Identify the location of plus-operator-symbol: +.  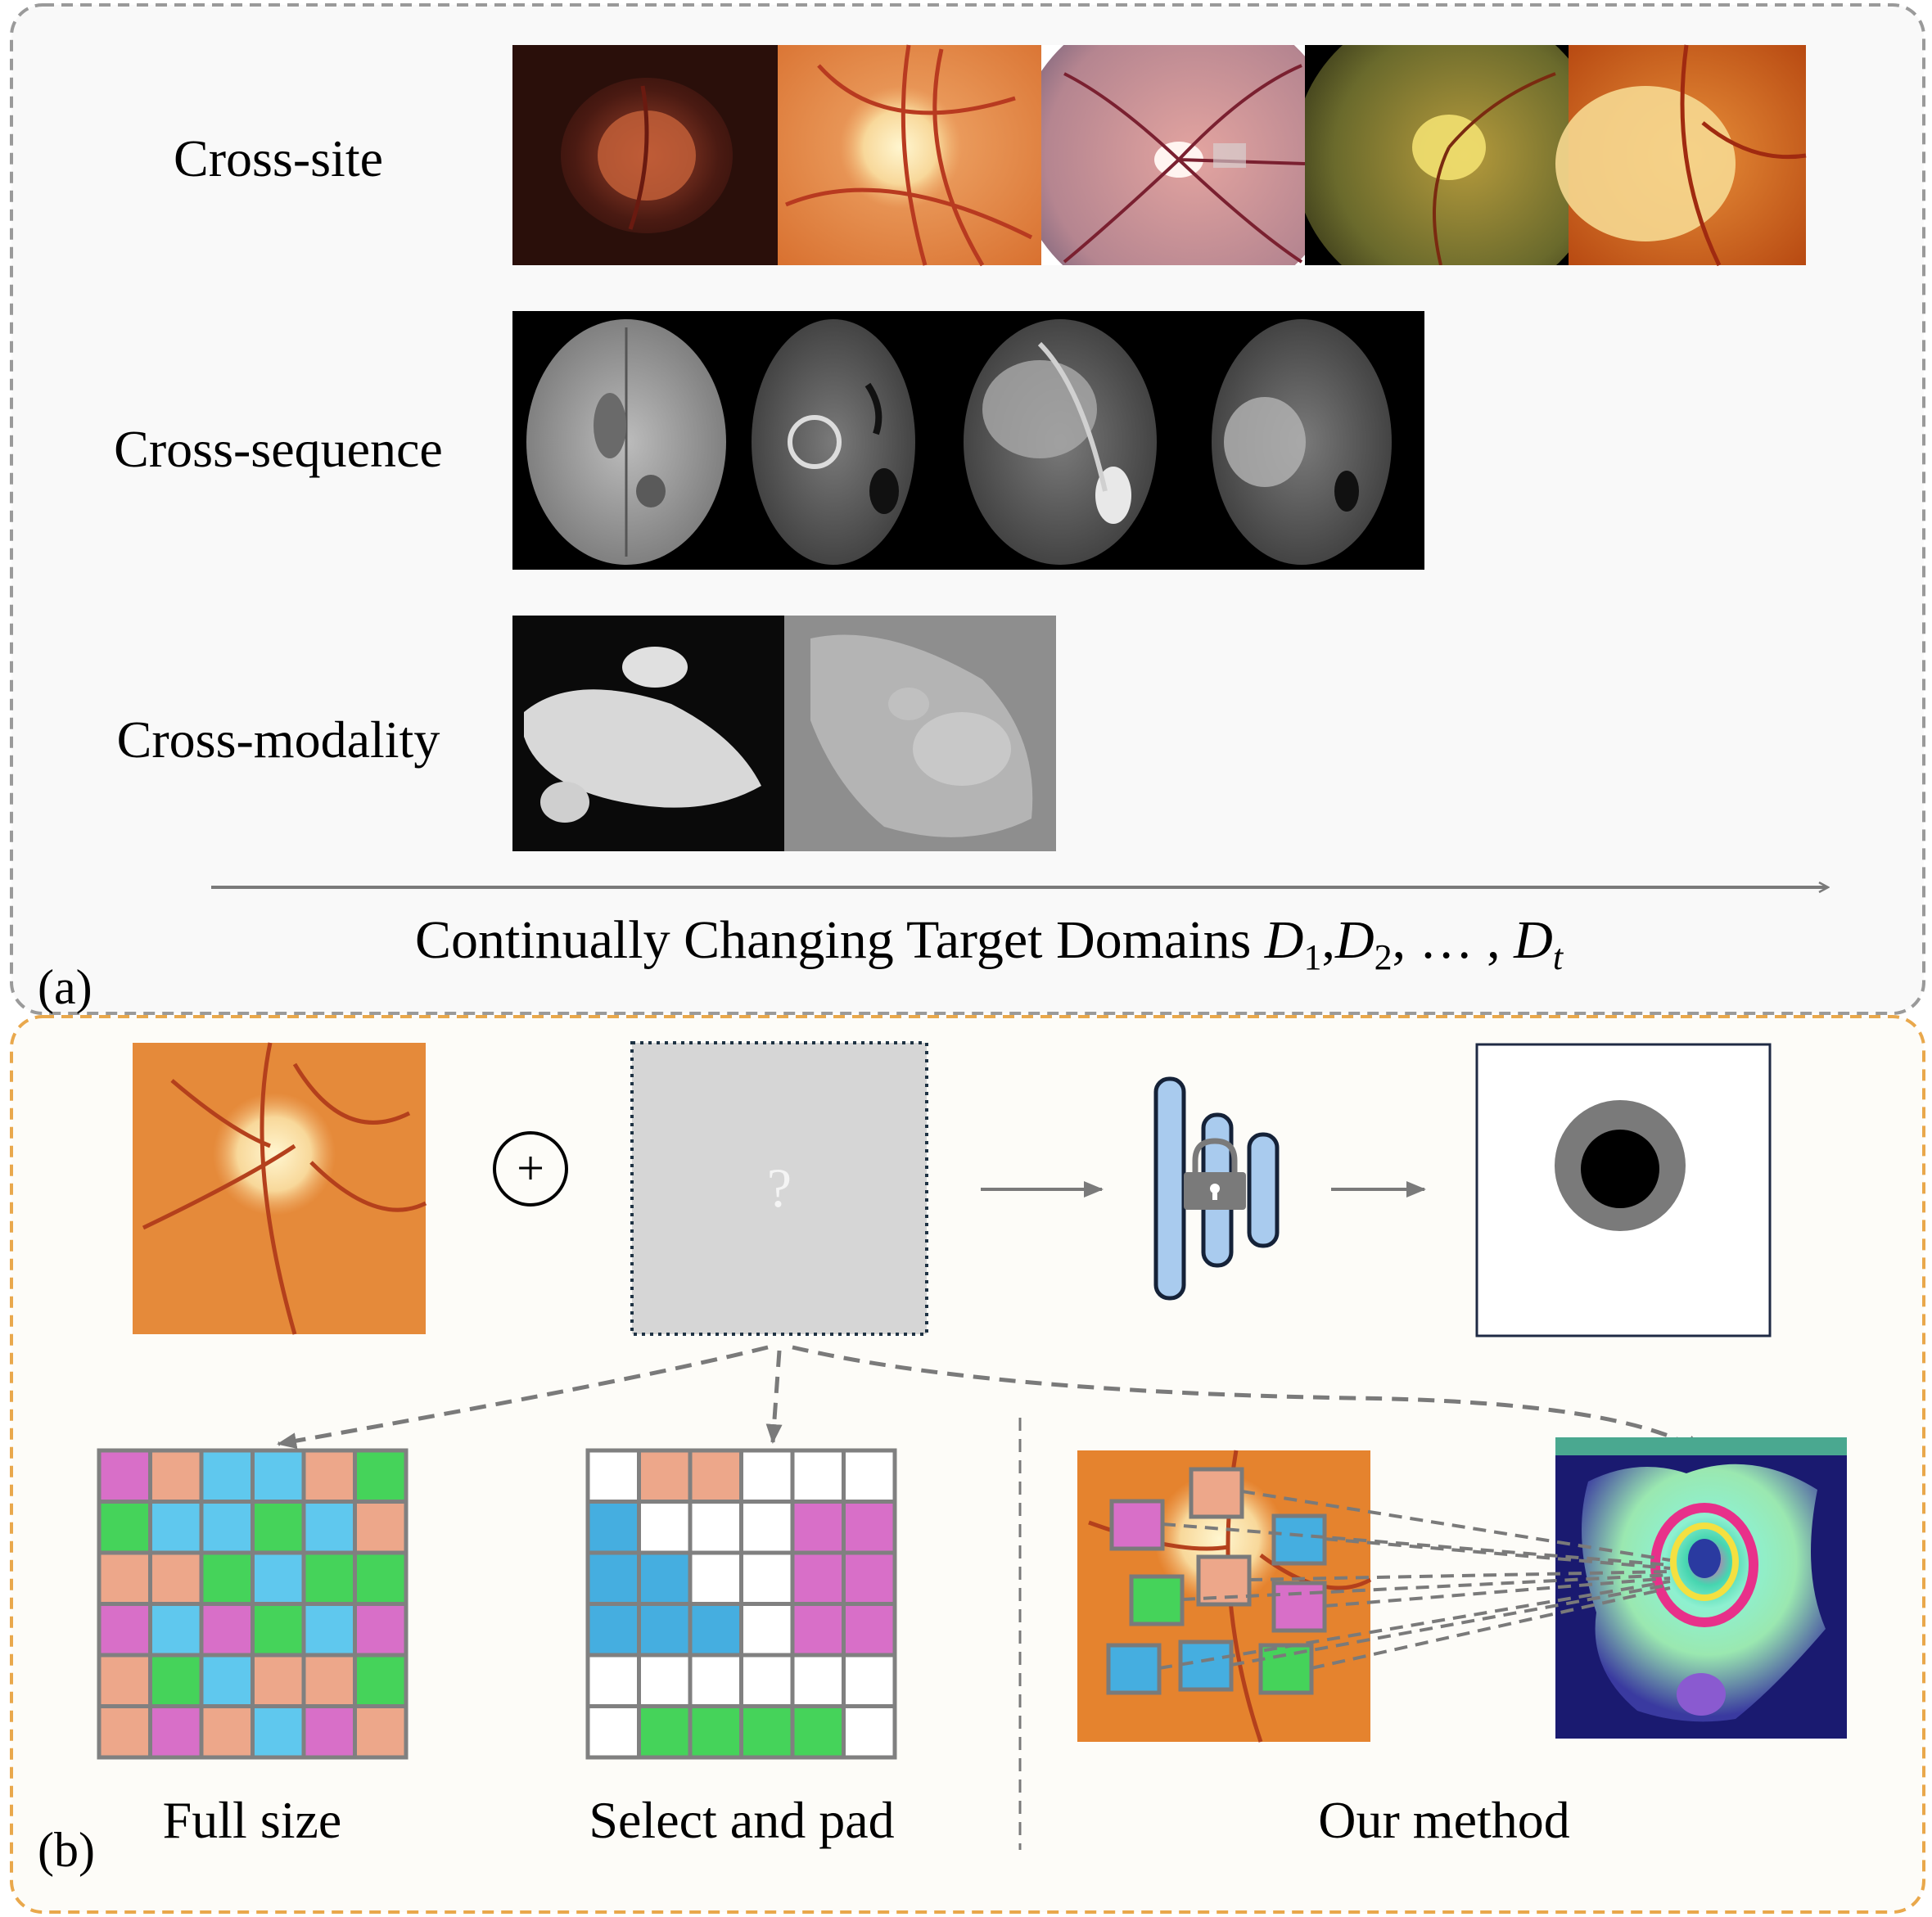
(530, 1168).